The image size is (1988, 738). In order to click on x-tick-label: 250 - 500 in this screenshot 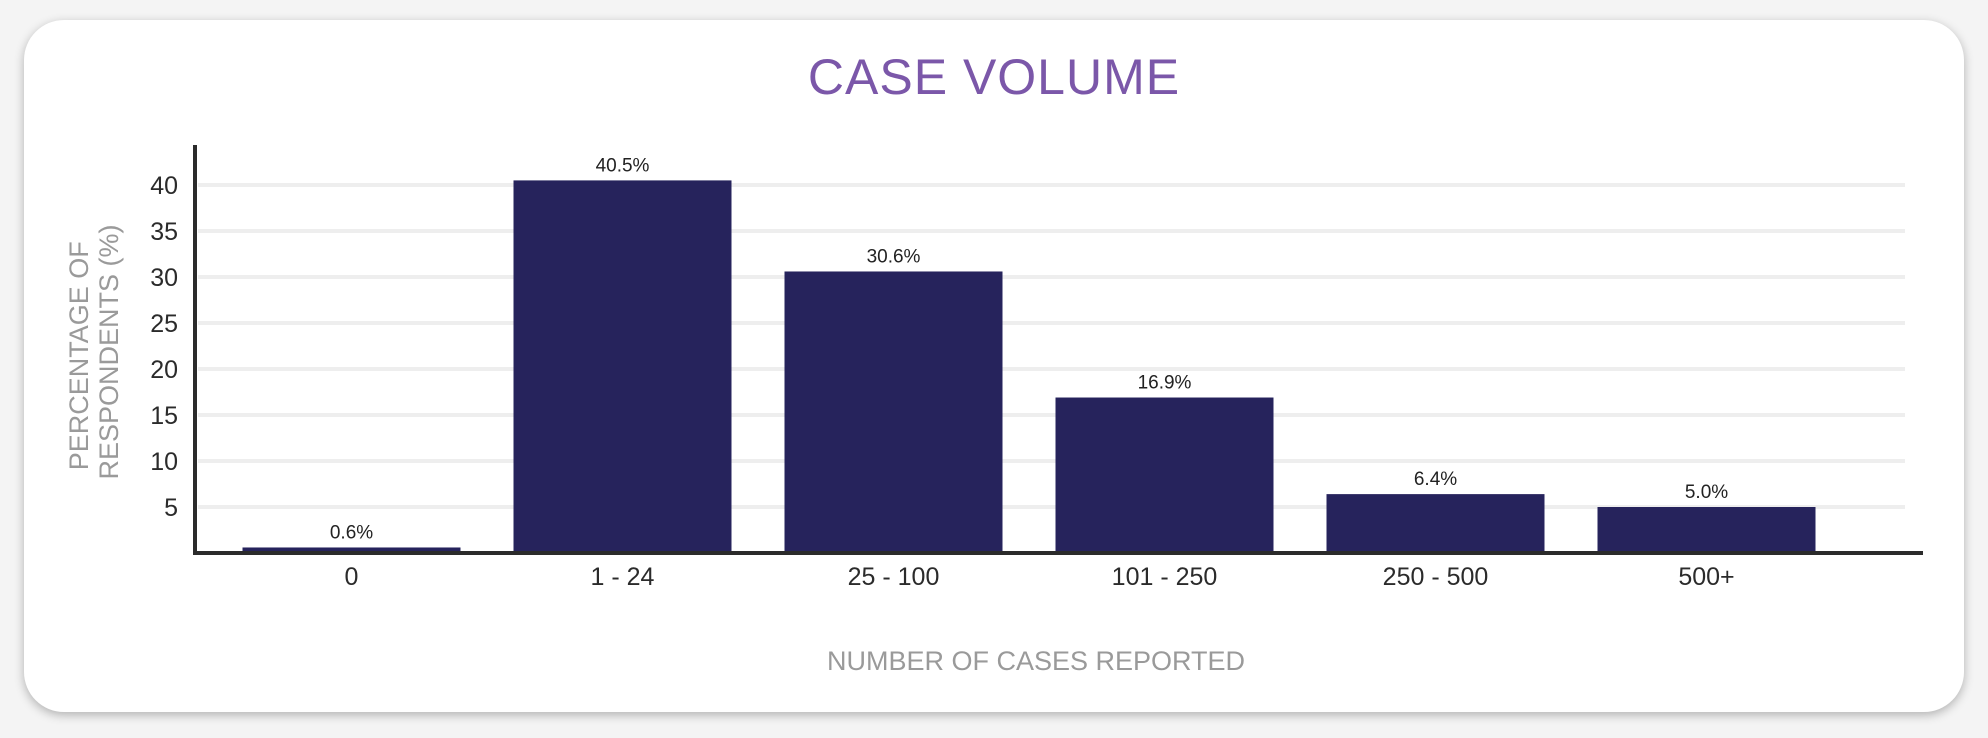, I will do `click(1436, 577)`.